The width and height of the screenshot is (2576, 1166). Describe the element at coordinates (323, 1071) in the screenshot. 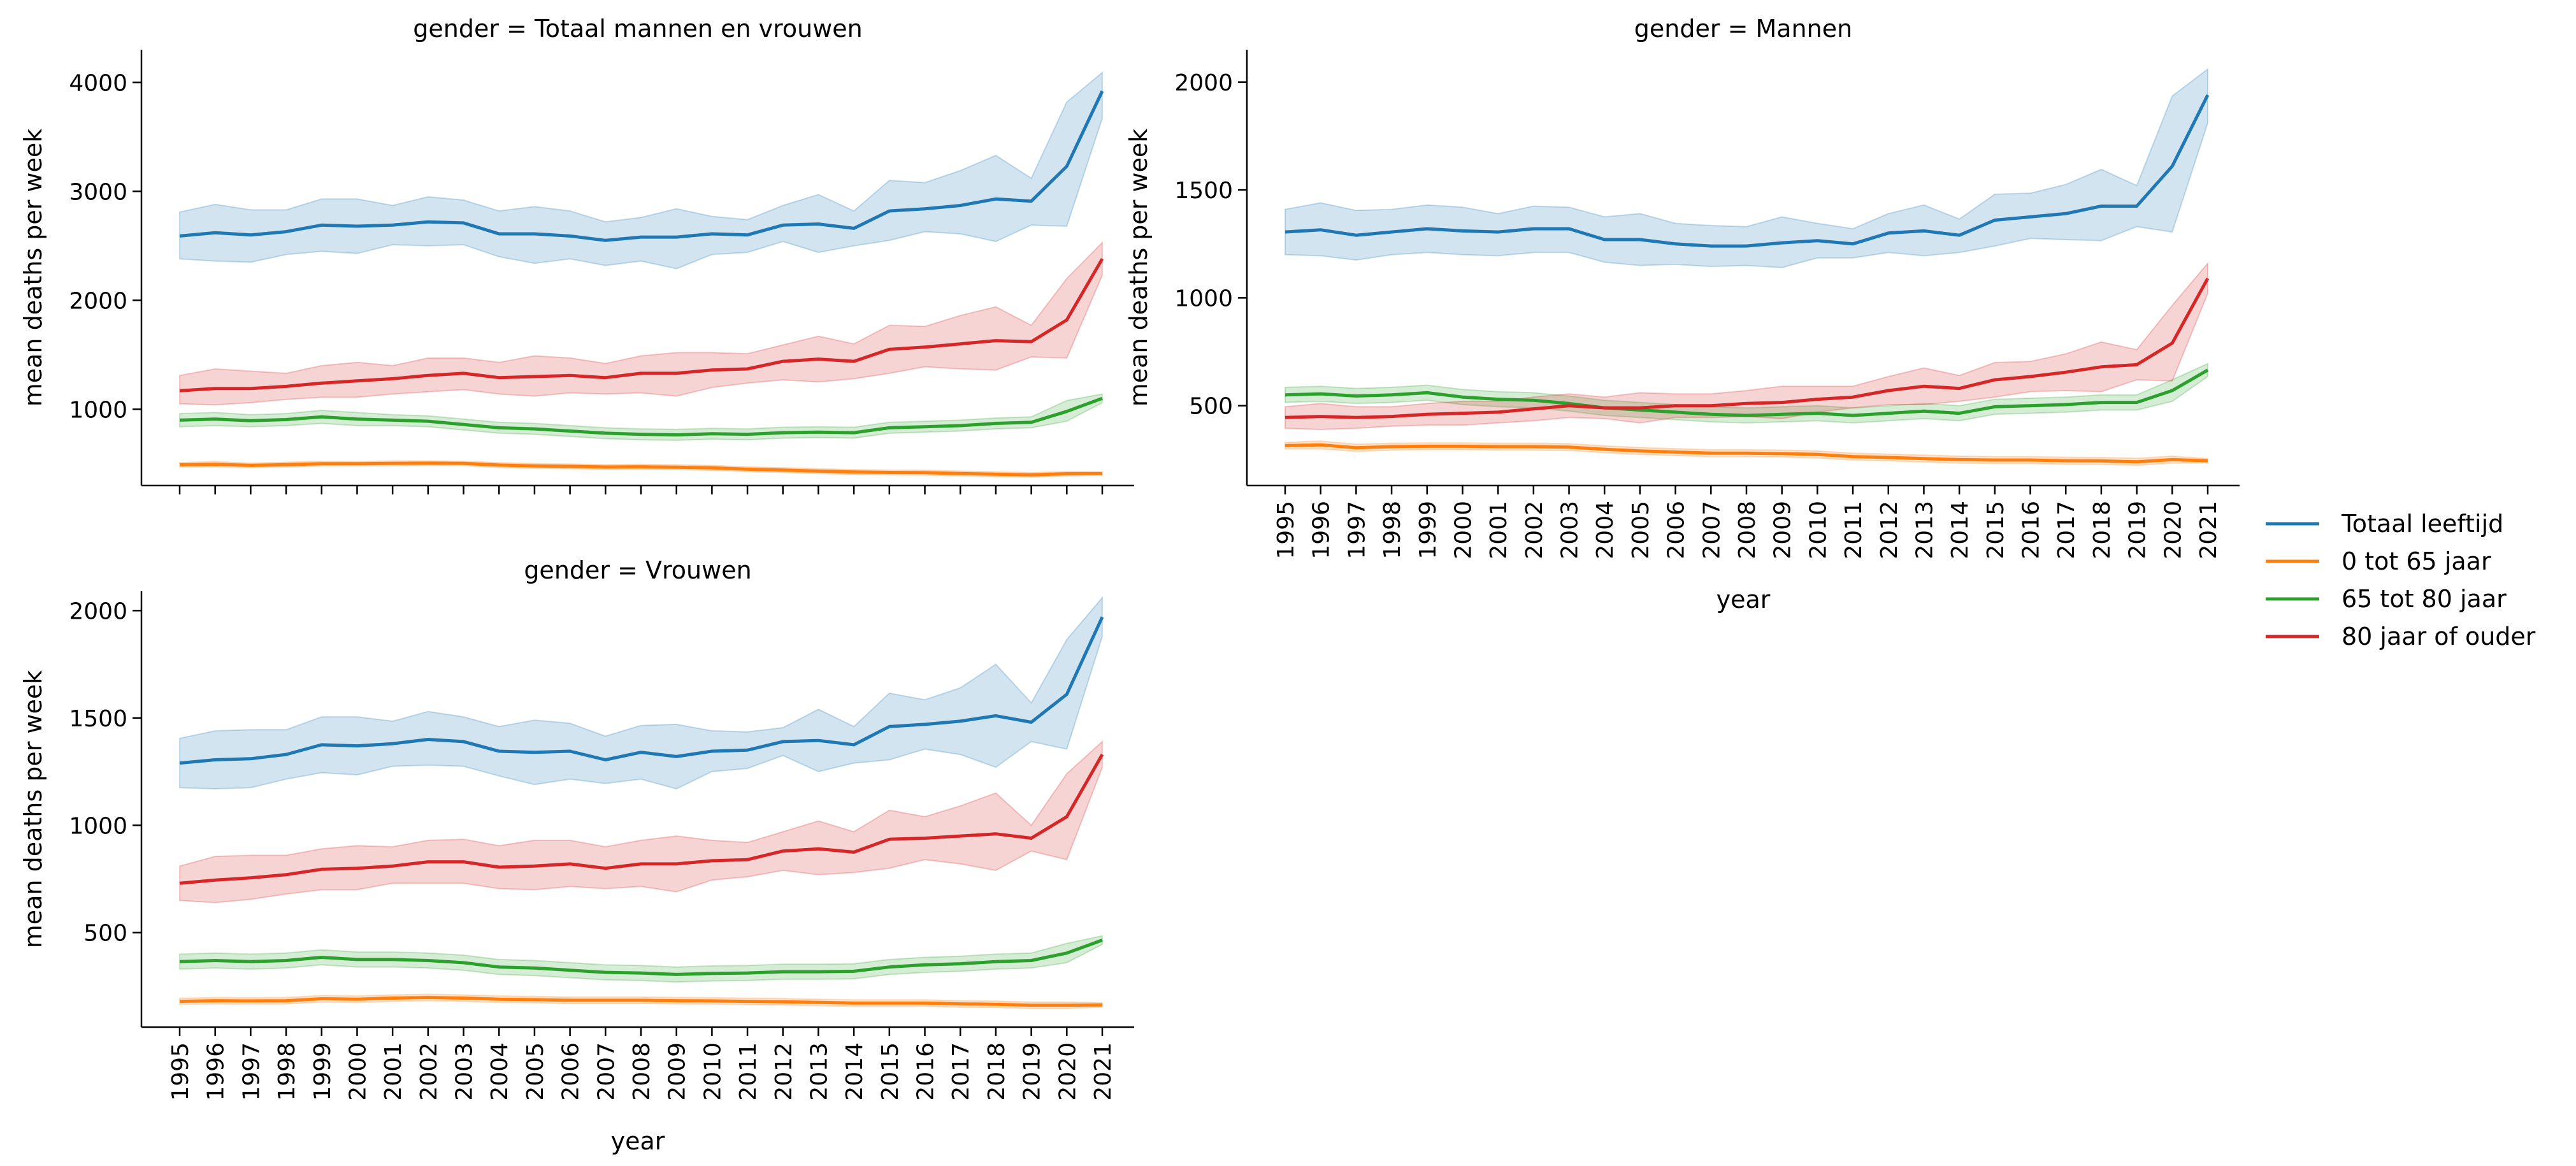

I see `x-tick-label: 1999` at that location.